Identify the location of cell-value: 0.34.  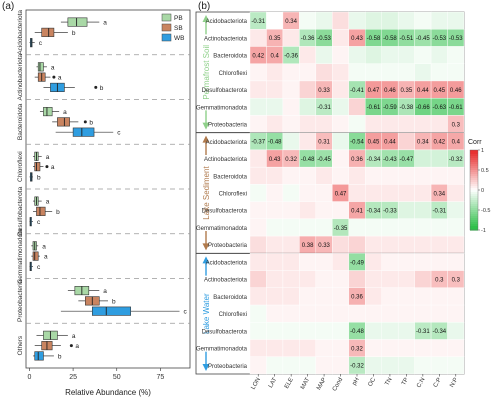
(291, 22).